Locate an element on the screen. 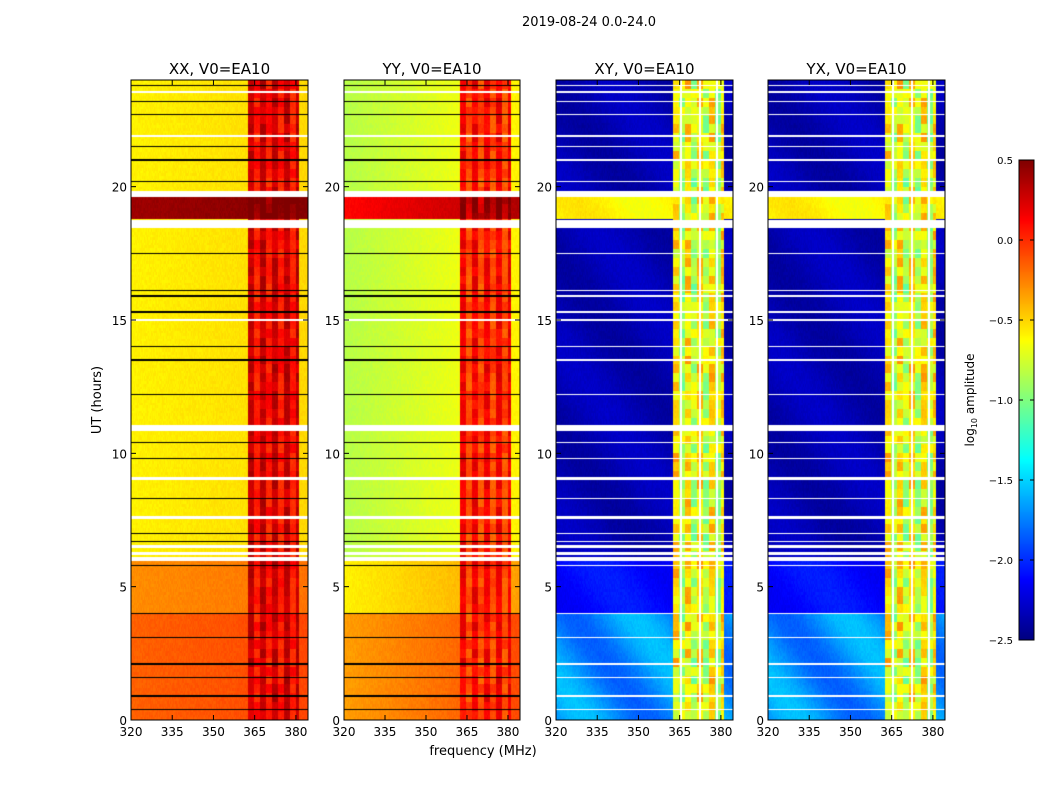  x-axis-label: frequency (MHz) is located at coordinates (482, 751).